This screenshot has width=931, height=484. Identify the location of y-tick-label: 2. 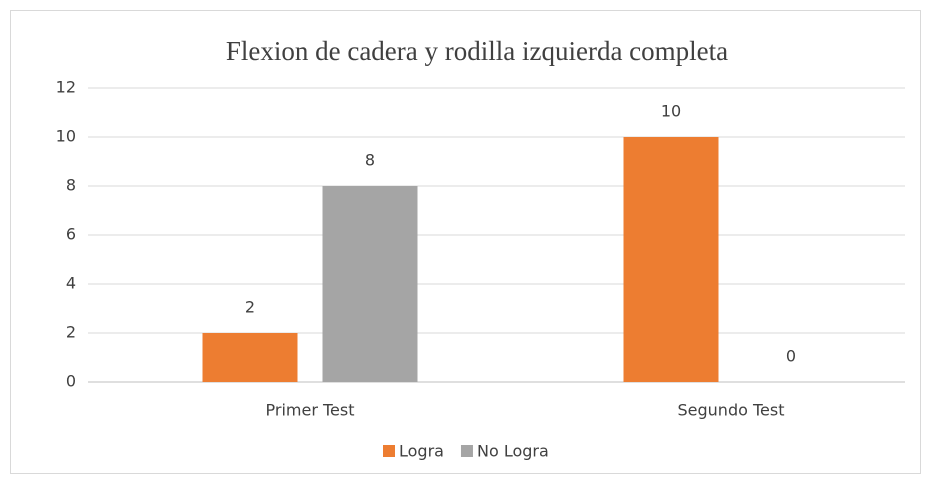
(71, 332).